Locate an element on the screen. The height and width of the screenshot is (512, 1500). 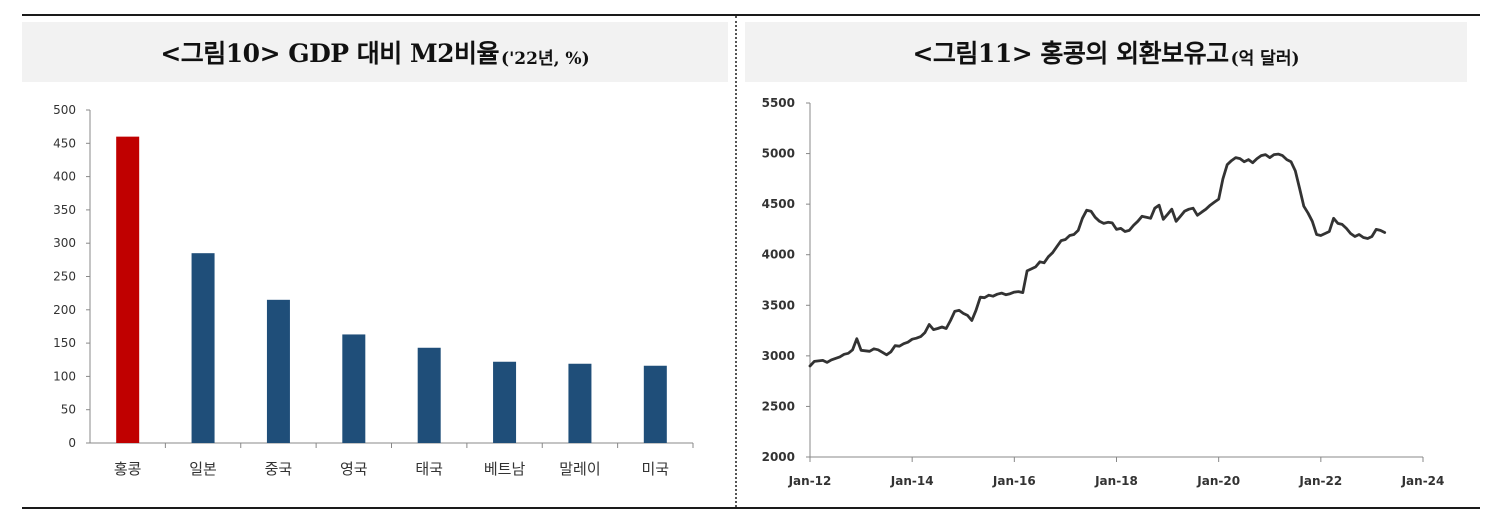
x-tick-label: Jan-24 is located at coordinates (1423, 481).